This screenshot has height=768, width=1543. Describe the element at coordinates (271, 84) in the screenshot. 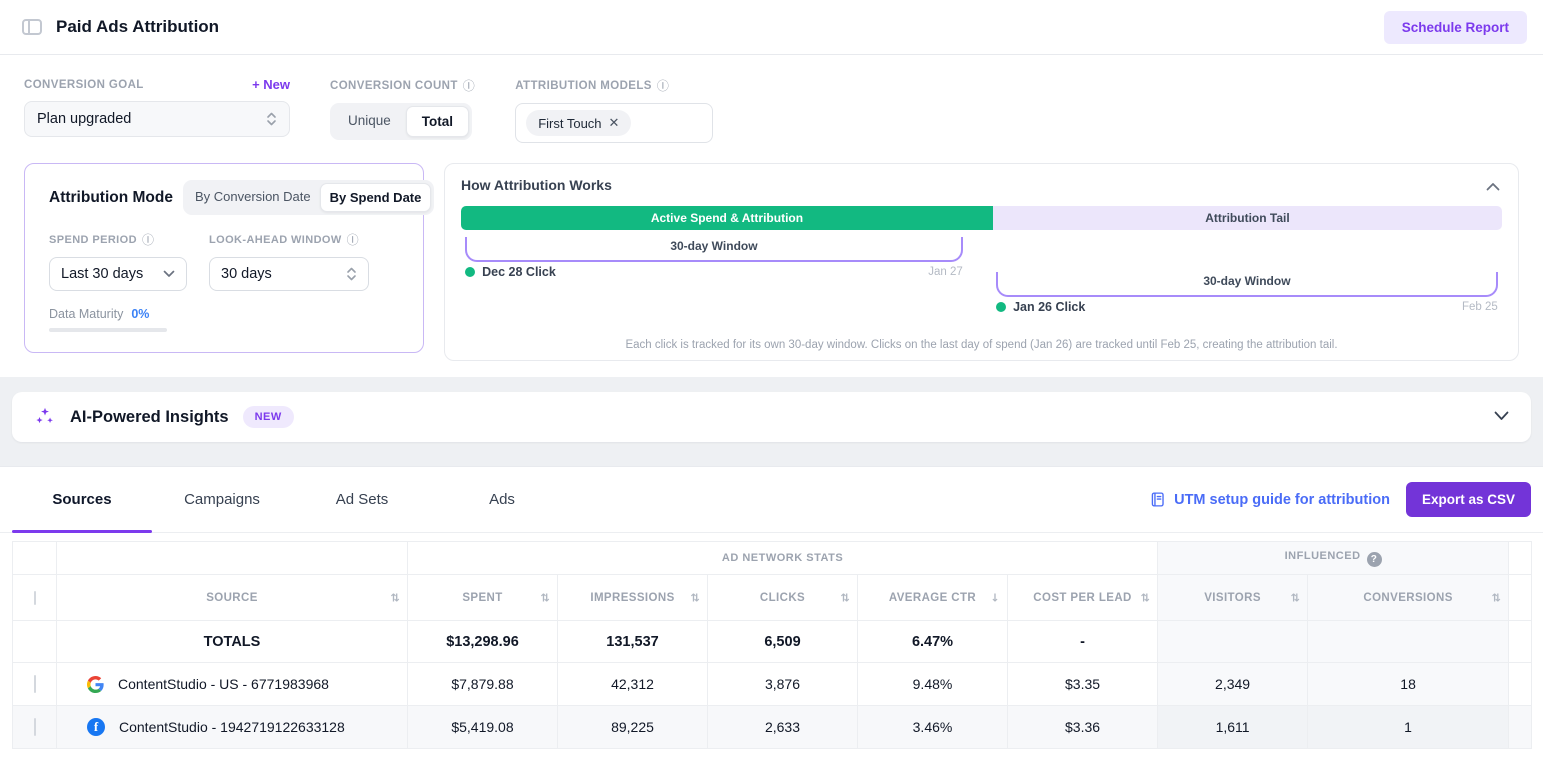

I see `new-goal-button: + New` at that location.